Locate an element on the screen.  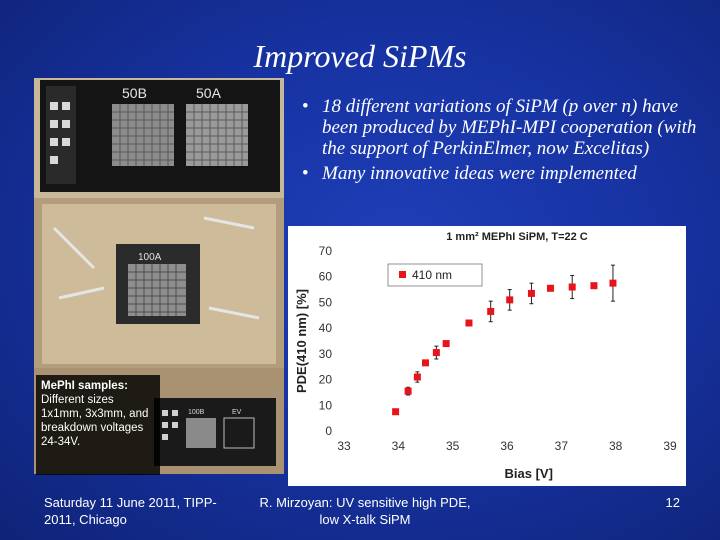
legend-label: 410 nm is located at coordinates (432, 275).